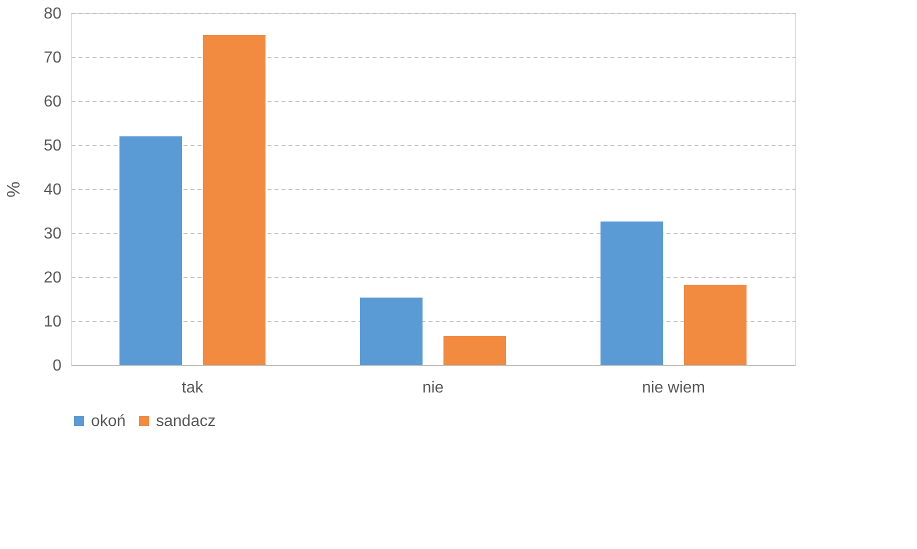 The height and width of the screenshot is (549, 917). Describe the element at coordinates (57, 366) in the screenshot. I see `y-tick-label: 0` at that location.